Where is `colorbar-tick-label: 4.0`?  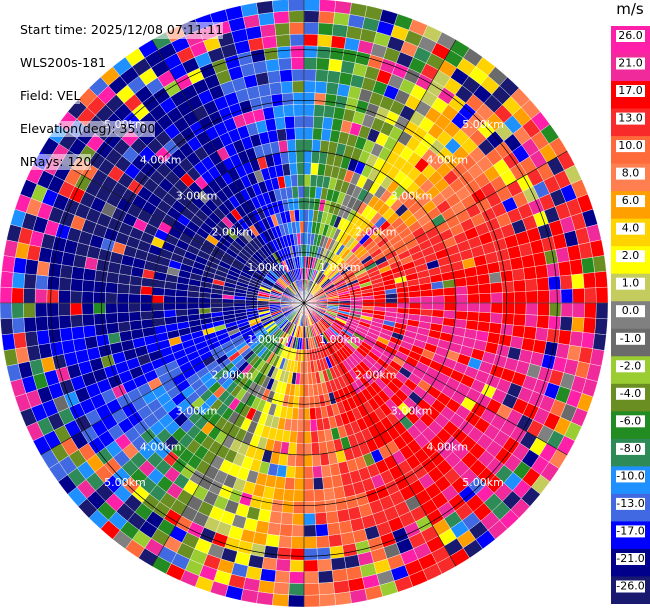
colorbar-tick-label: 4.0 is located at coordinates (631, 228).